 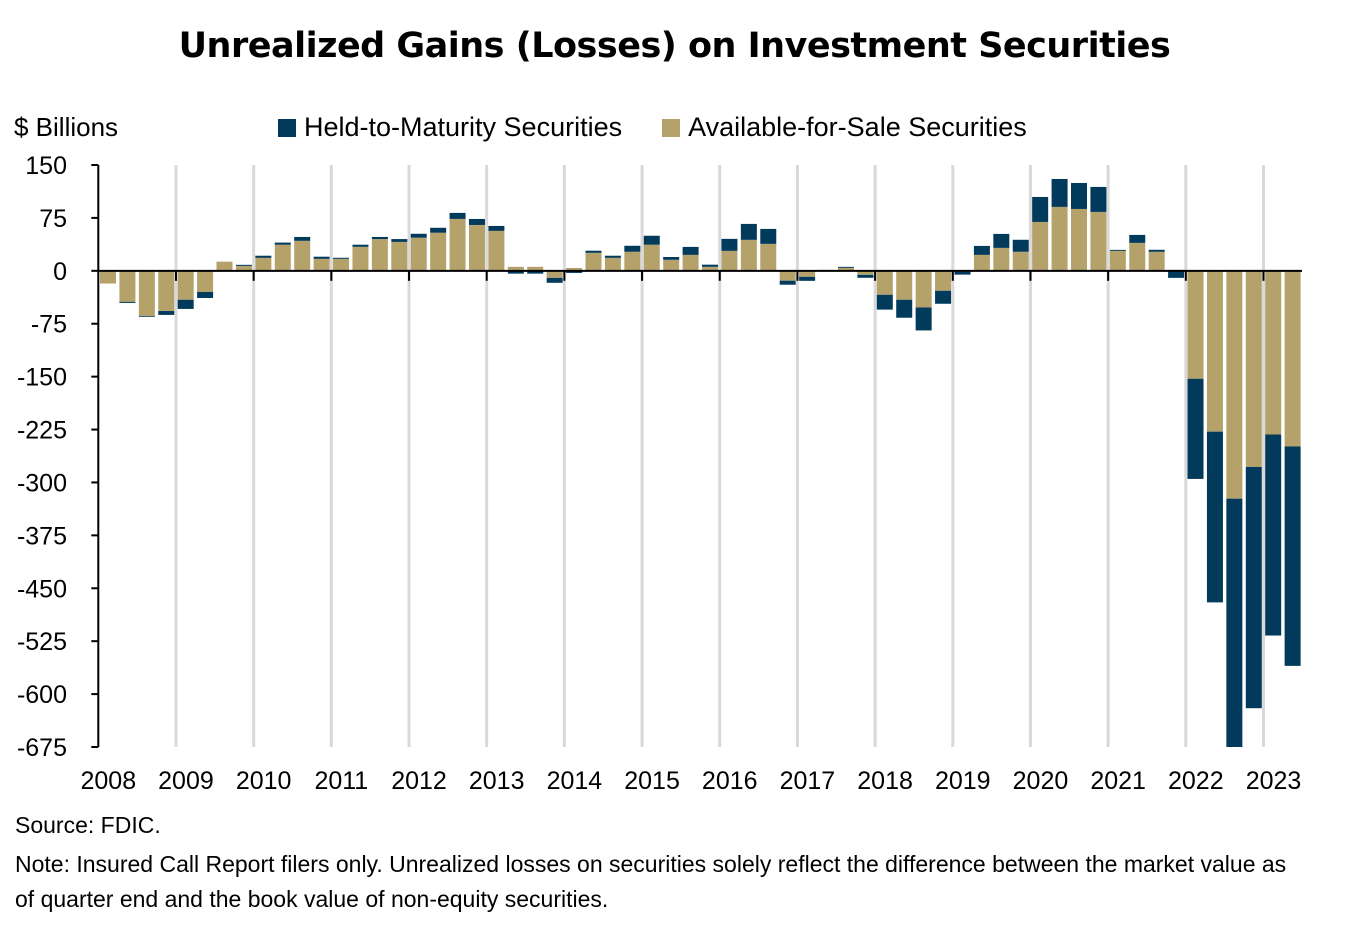 I want to click on bar-htm-2013Q4, so click(x=554, y=280).